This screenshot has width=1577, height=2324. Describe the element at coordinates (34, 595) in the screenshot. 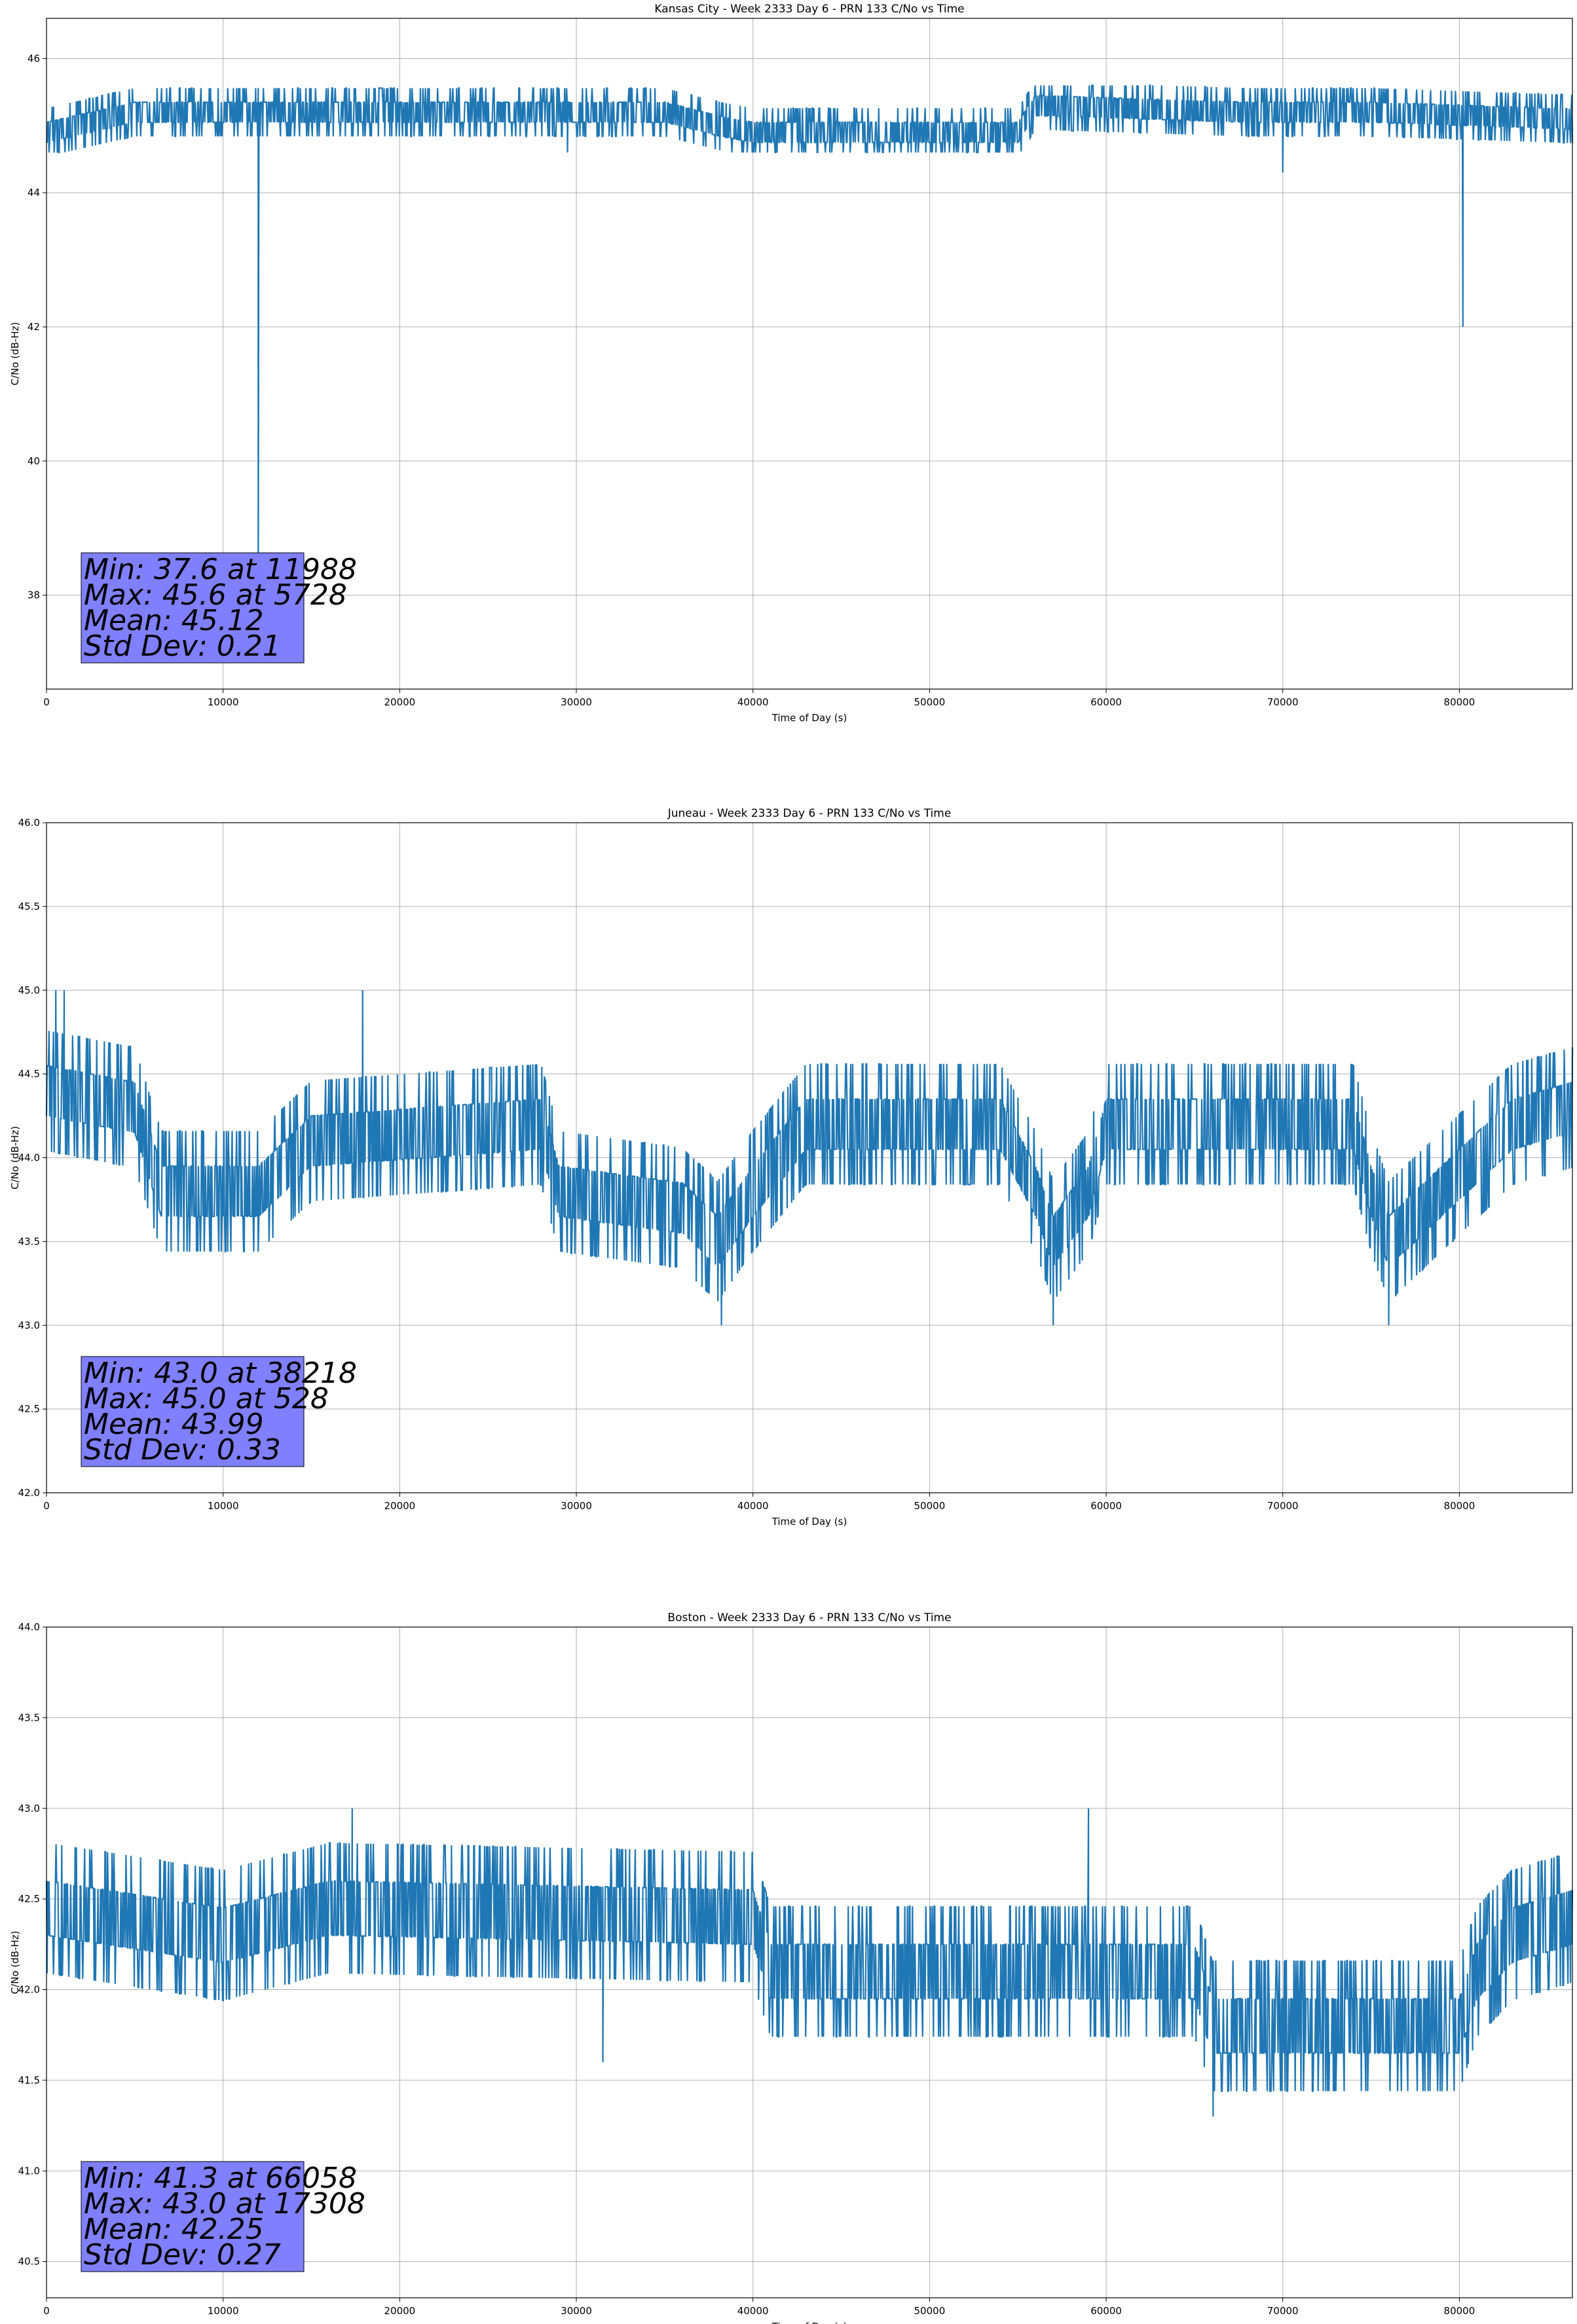

I see `y-tick-label: 38` at that location.